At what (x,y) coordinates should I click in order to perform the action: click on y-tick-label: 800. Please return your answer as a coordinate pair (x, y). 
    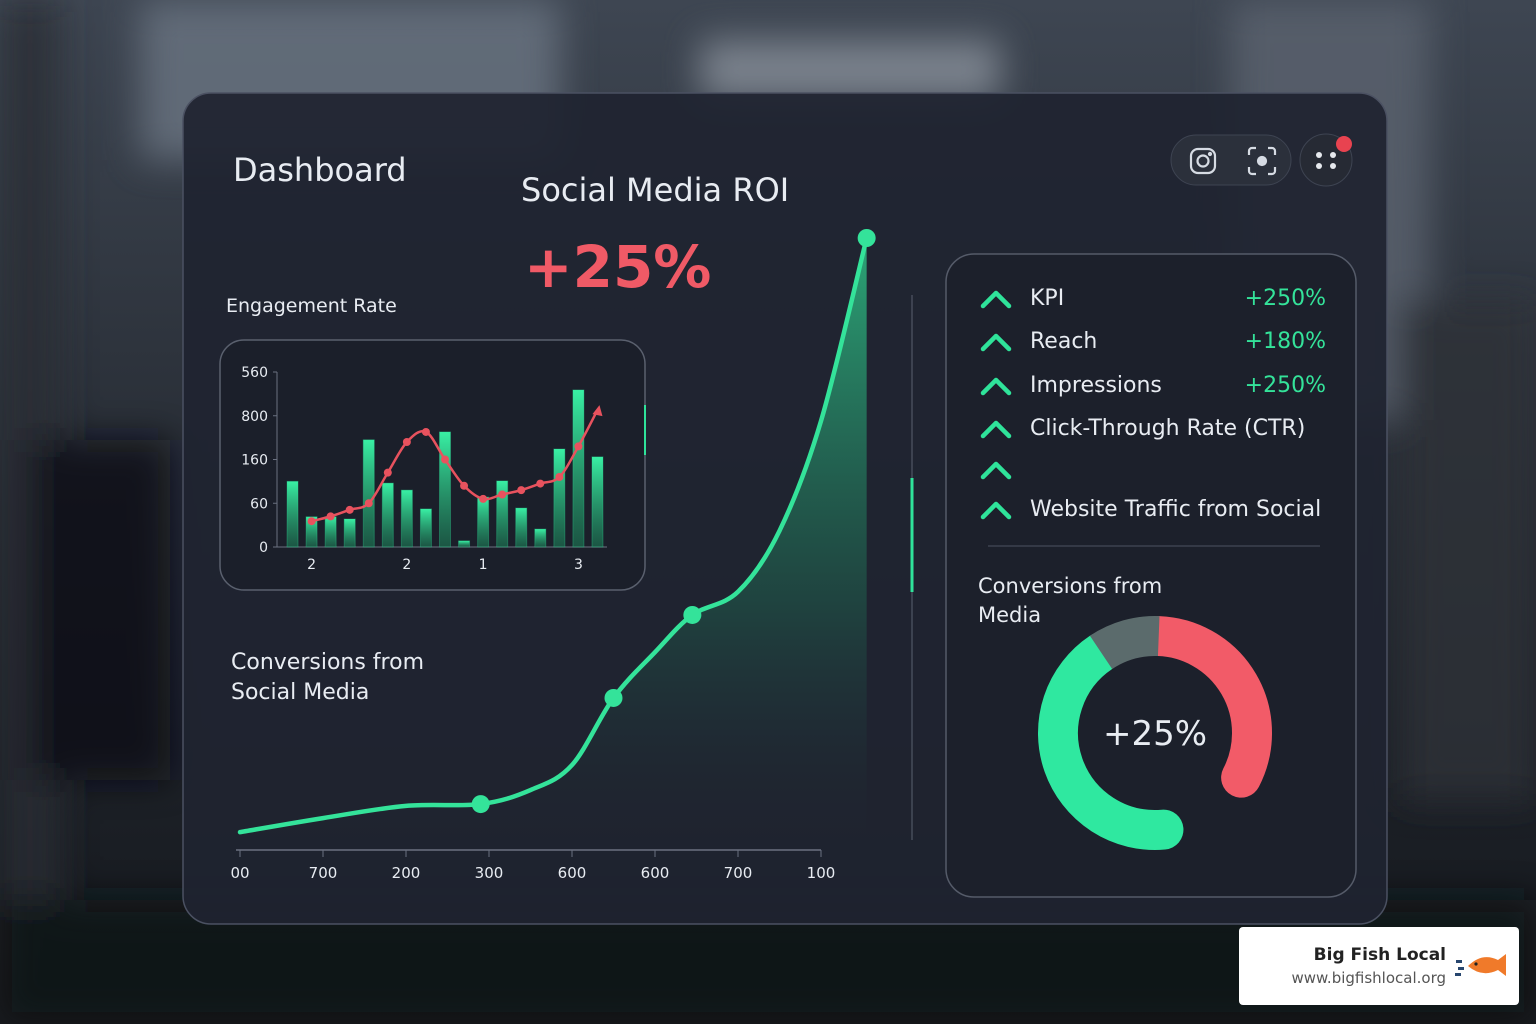
    Looking at the image, I should click on (254, 417).